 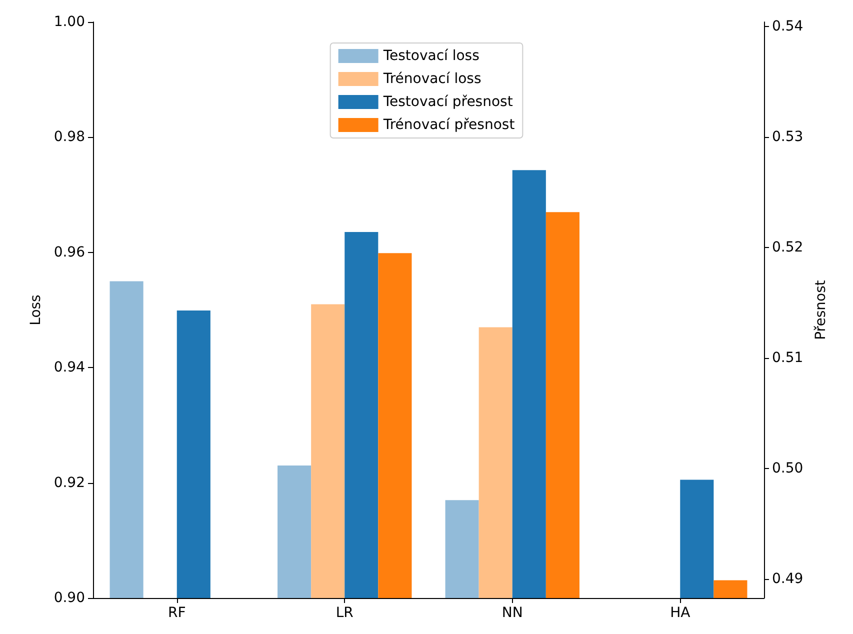 What do you see at coordinates (788, 136) in the screenshot?
I see `y2-tick-label: 0.53` at bounding box center [788, 136].